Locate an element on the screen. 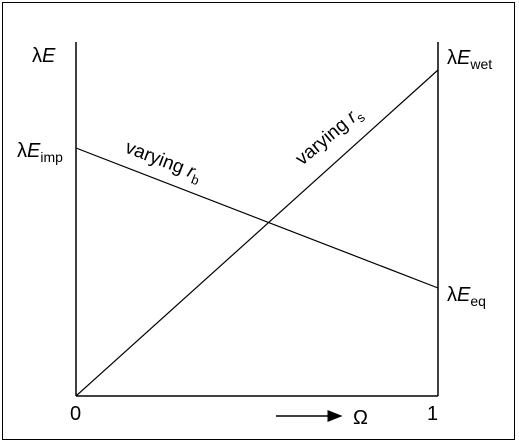  label-e-imp: λEimp is located at coordinates (40, 152).